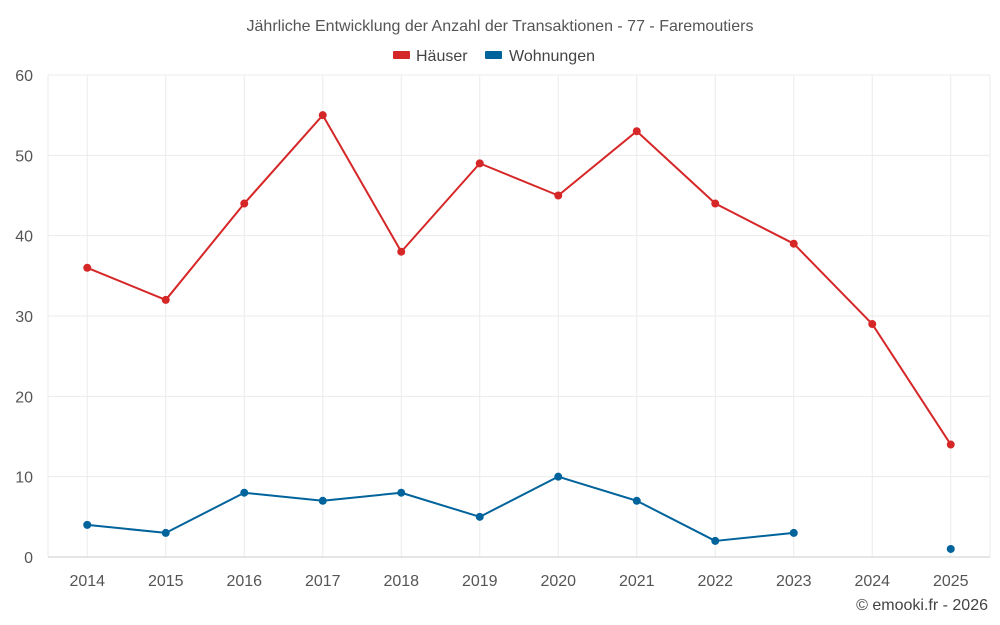  Describe the element at coordinates (244, 581) in the screenshot. I see `x-tick-label: 2016` at that location.